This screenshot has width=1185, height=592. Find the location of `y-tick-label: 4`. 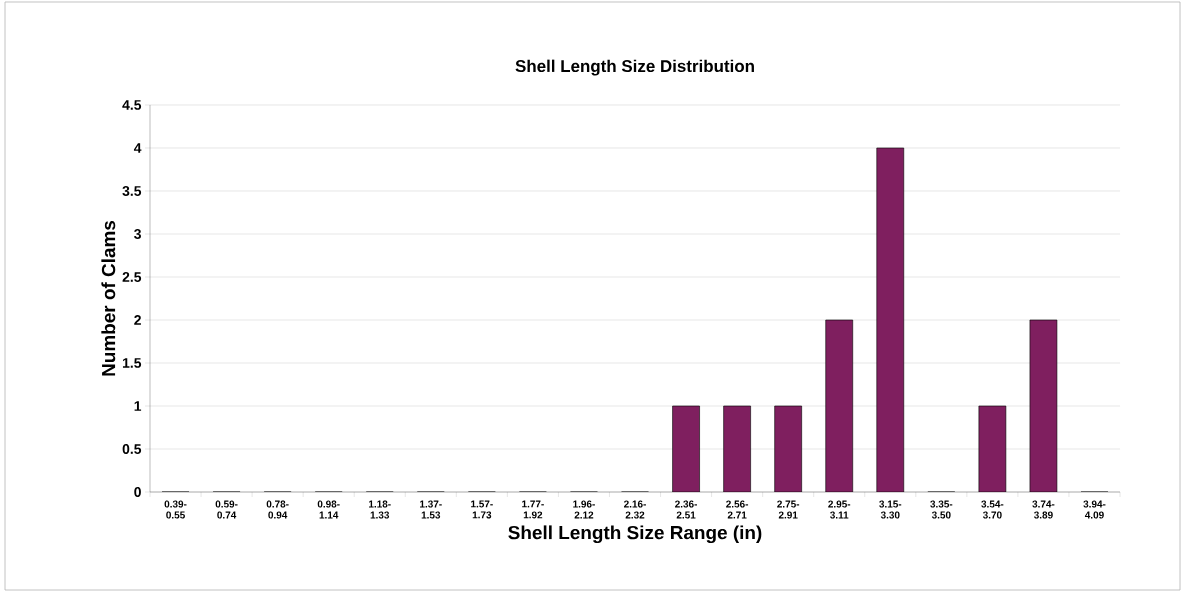

y-tick-label: 4 is located at coordinates (137, 148).